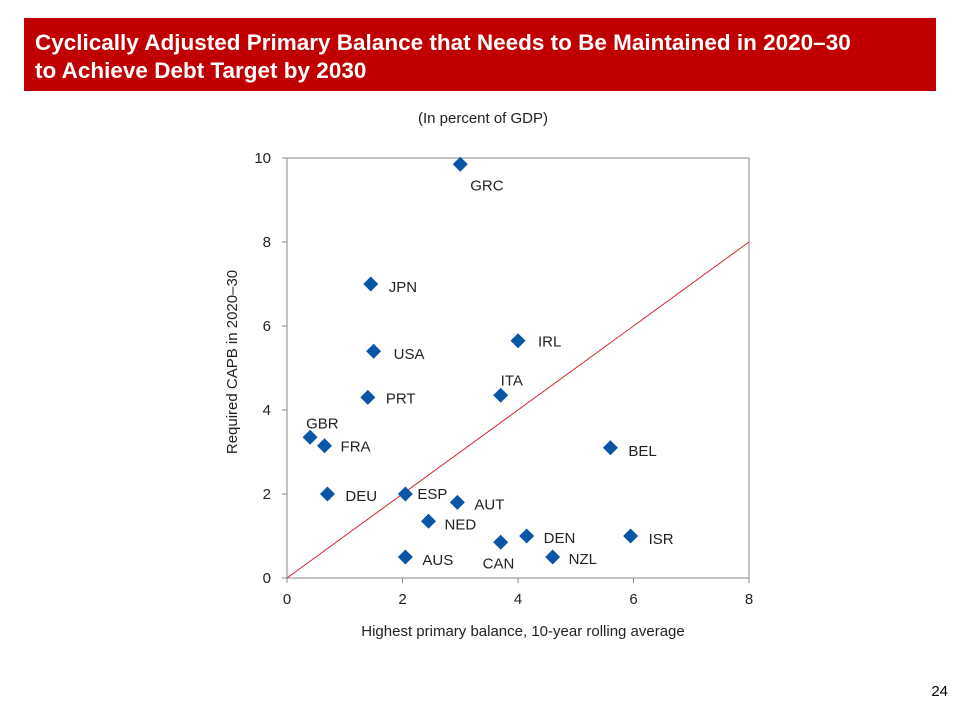  What do you see at coordinates (310, 437) in the screenshot?
I see `point-marker-gbr` at bounding box center [310, 437].